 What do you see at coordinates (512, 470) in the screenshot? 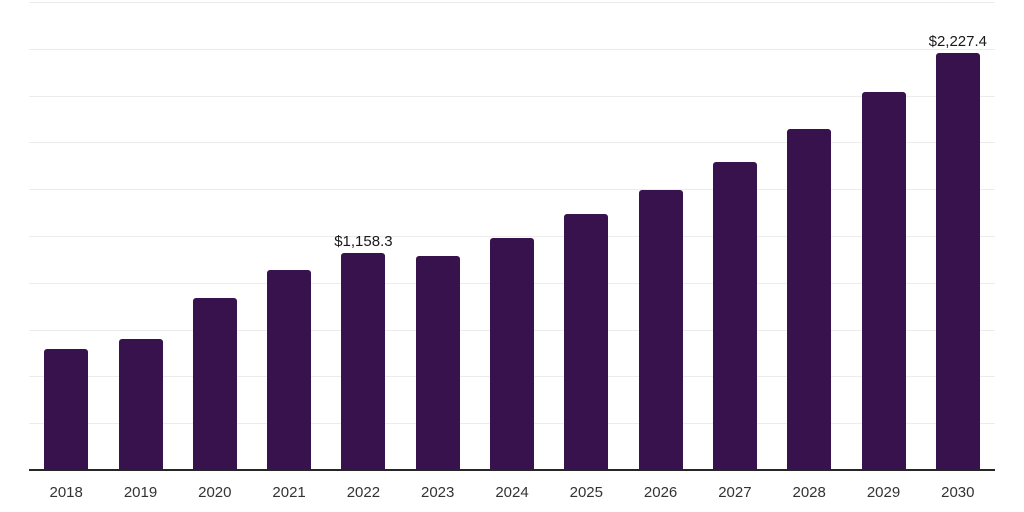
I see `x-axis-line` at bounding box center [512, 470].